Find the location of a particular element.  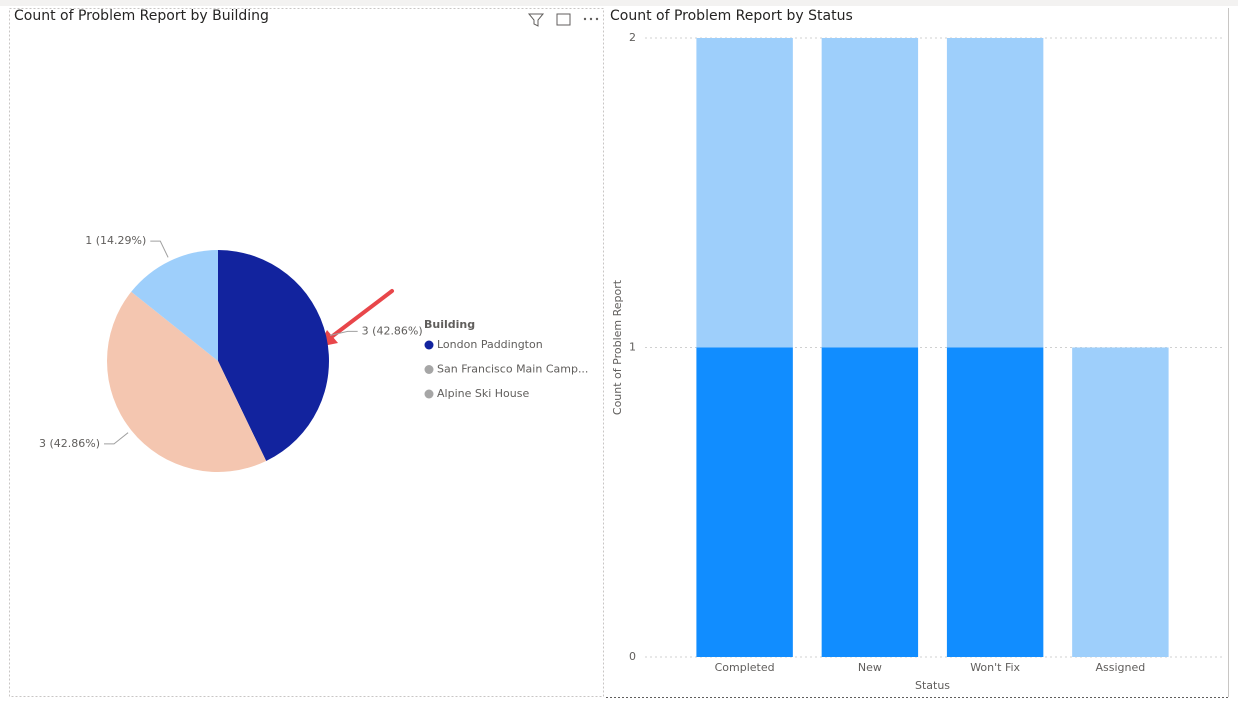

filter-icon is located at coordinates (536, 20).